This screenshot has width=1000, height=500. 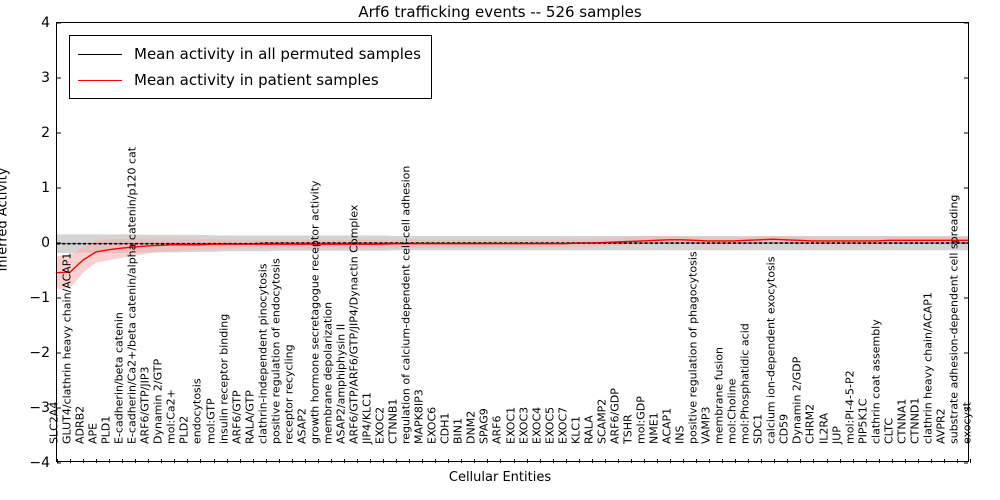 What do you see at coordinates (93, 433) in the screenshot?
I see `x-axis-tick-label: APE` at bounding box center [93, 433].